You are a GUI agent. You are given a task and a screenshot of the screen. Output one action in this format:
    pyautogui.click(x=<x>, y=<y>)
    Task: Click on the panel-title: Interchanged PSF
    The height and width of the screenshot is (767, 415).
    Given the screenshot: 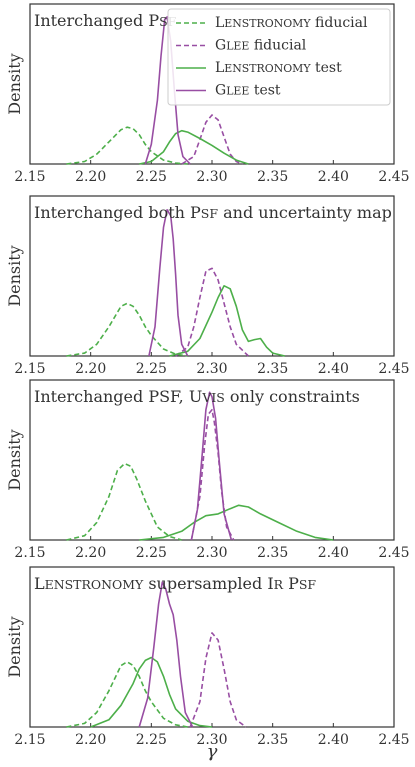 What is the action you would take?
    pyautogui.click(x=105, y=20)
    